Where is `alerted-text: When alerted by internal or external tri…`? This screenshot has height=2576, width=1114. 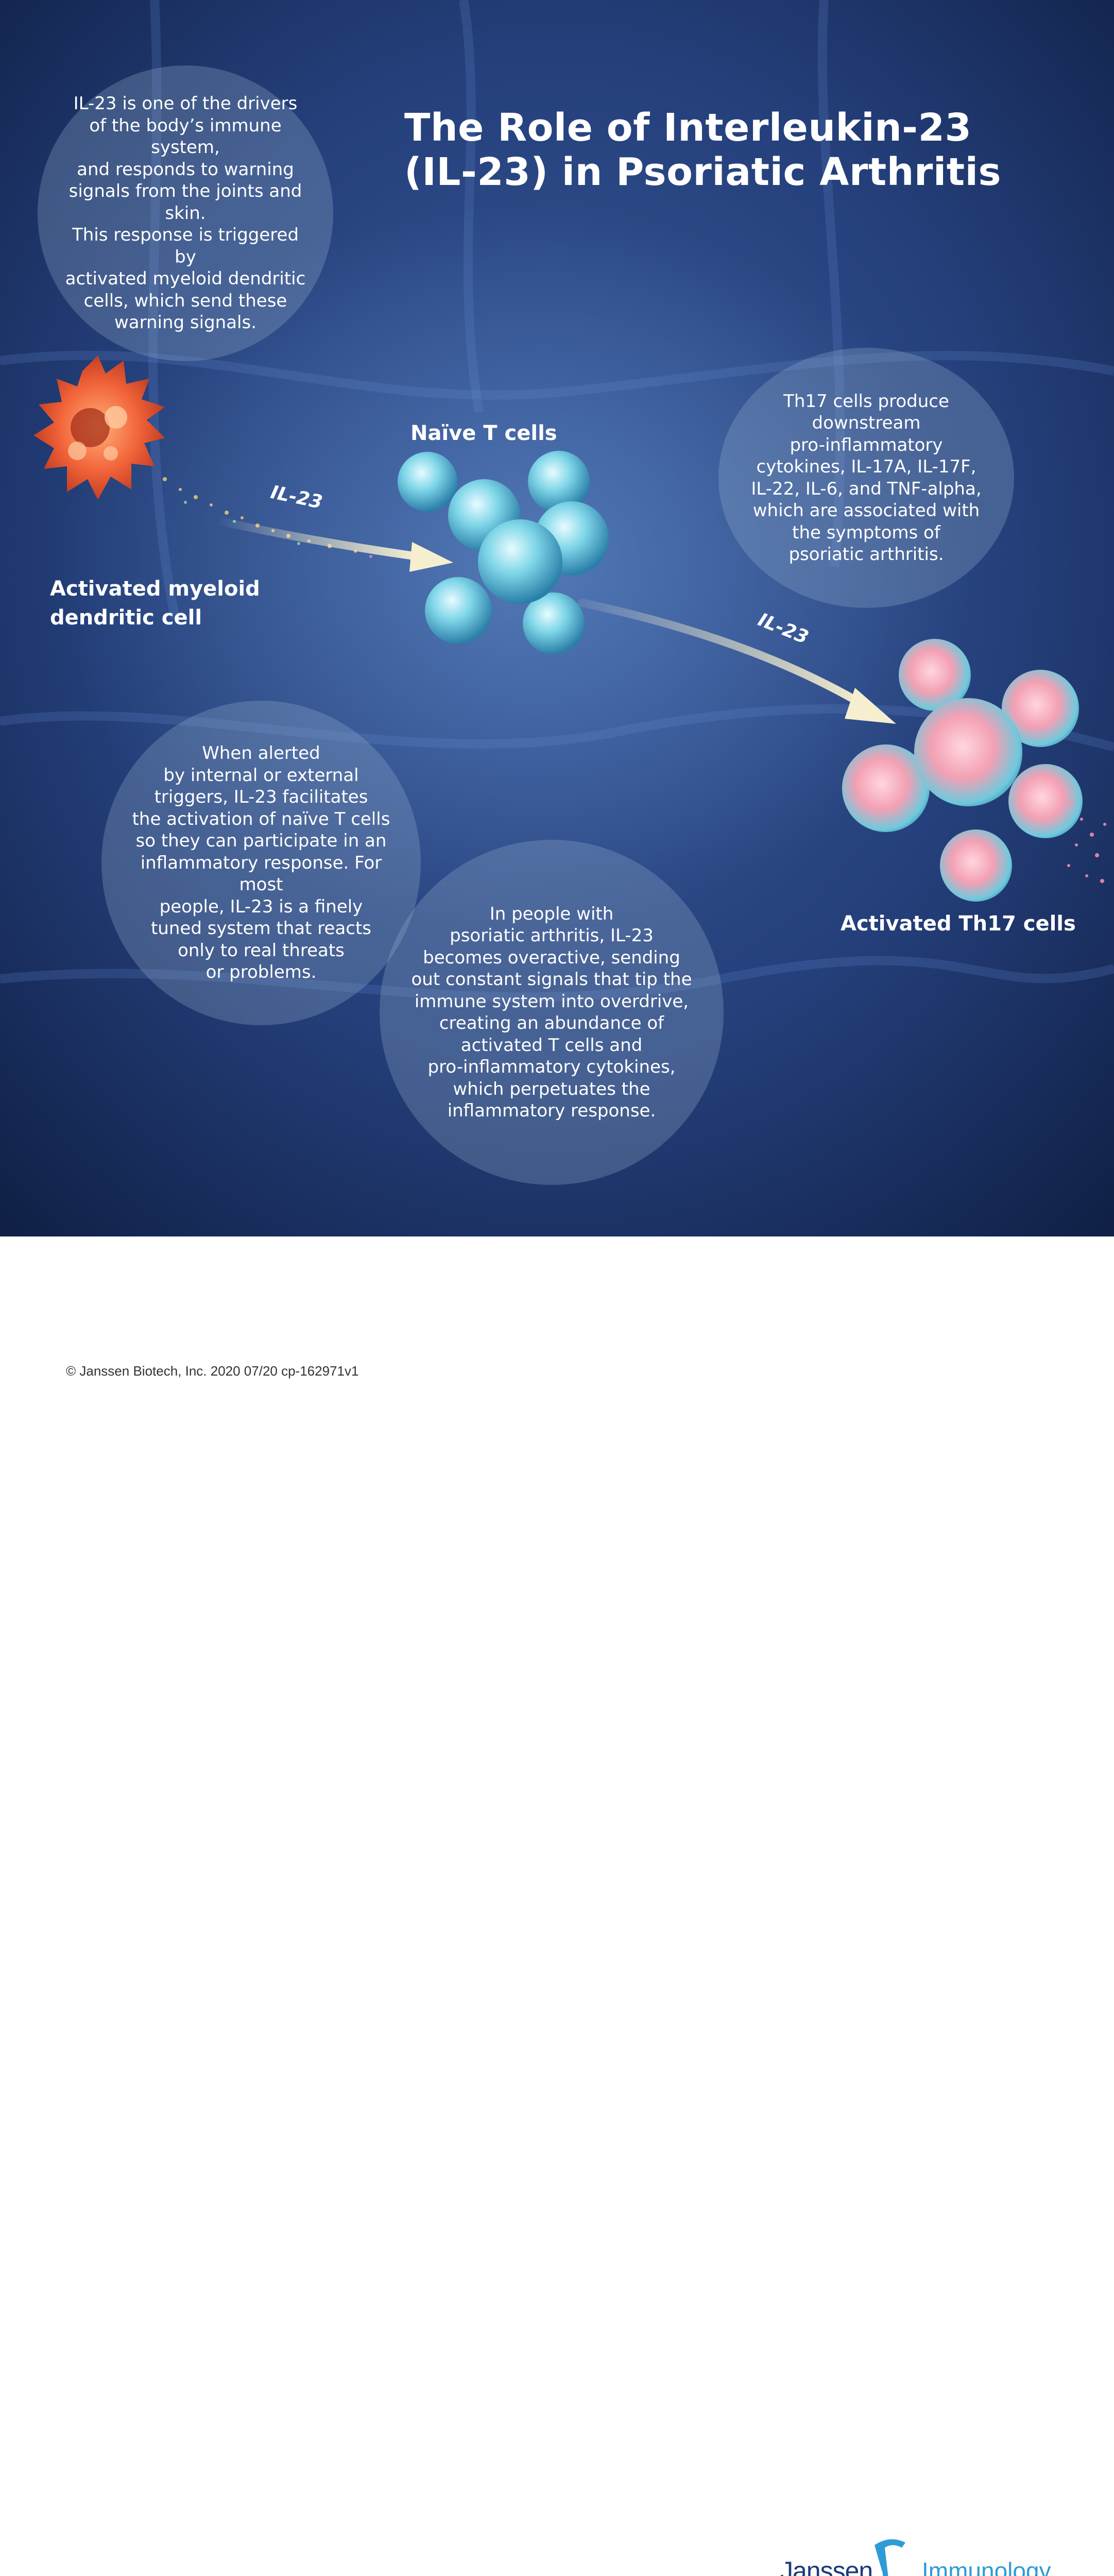
alerted-text: When alerted by internal or external tri… is located at coordinates (261, 863).